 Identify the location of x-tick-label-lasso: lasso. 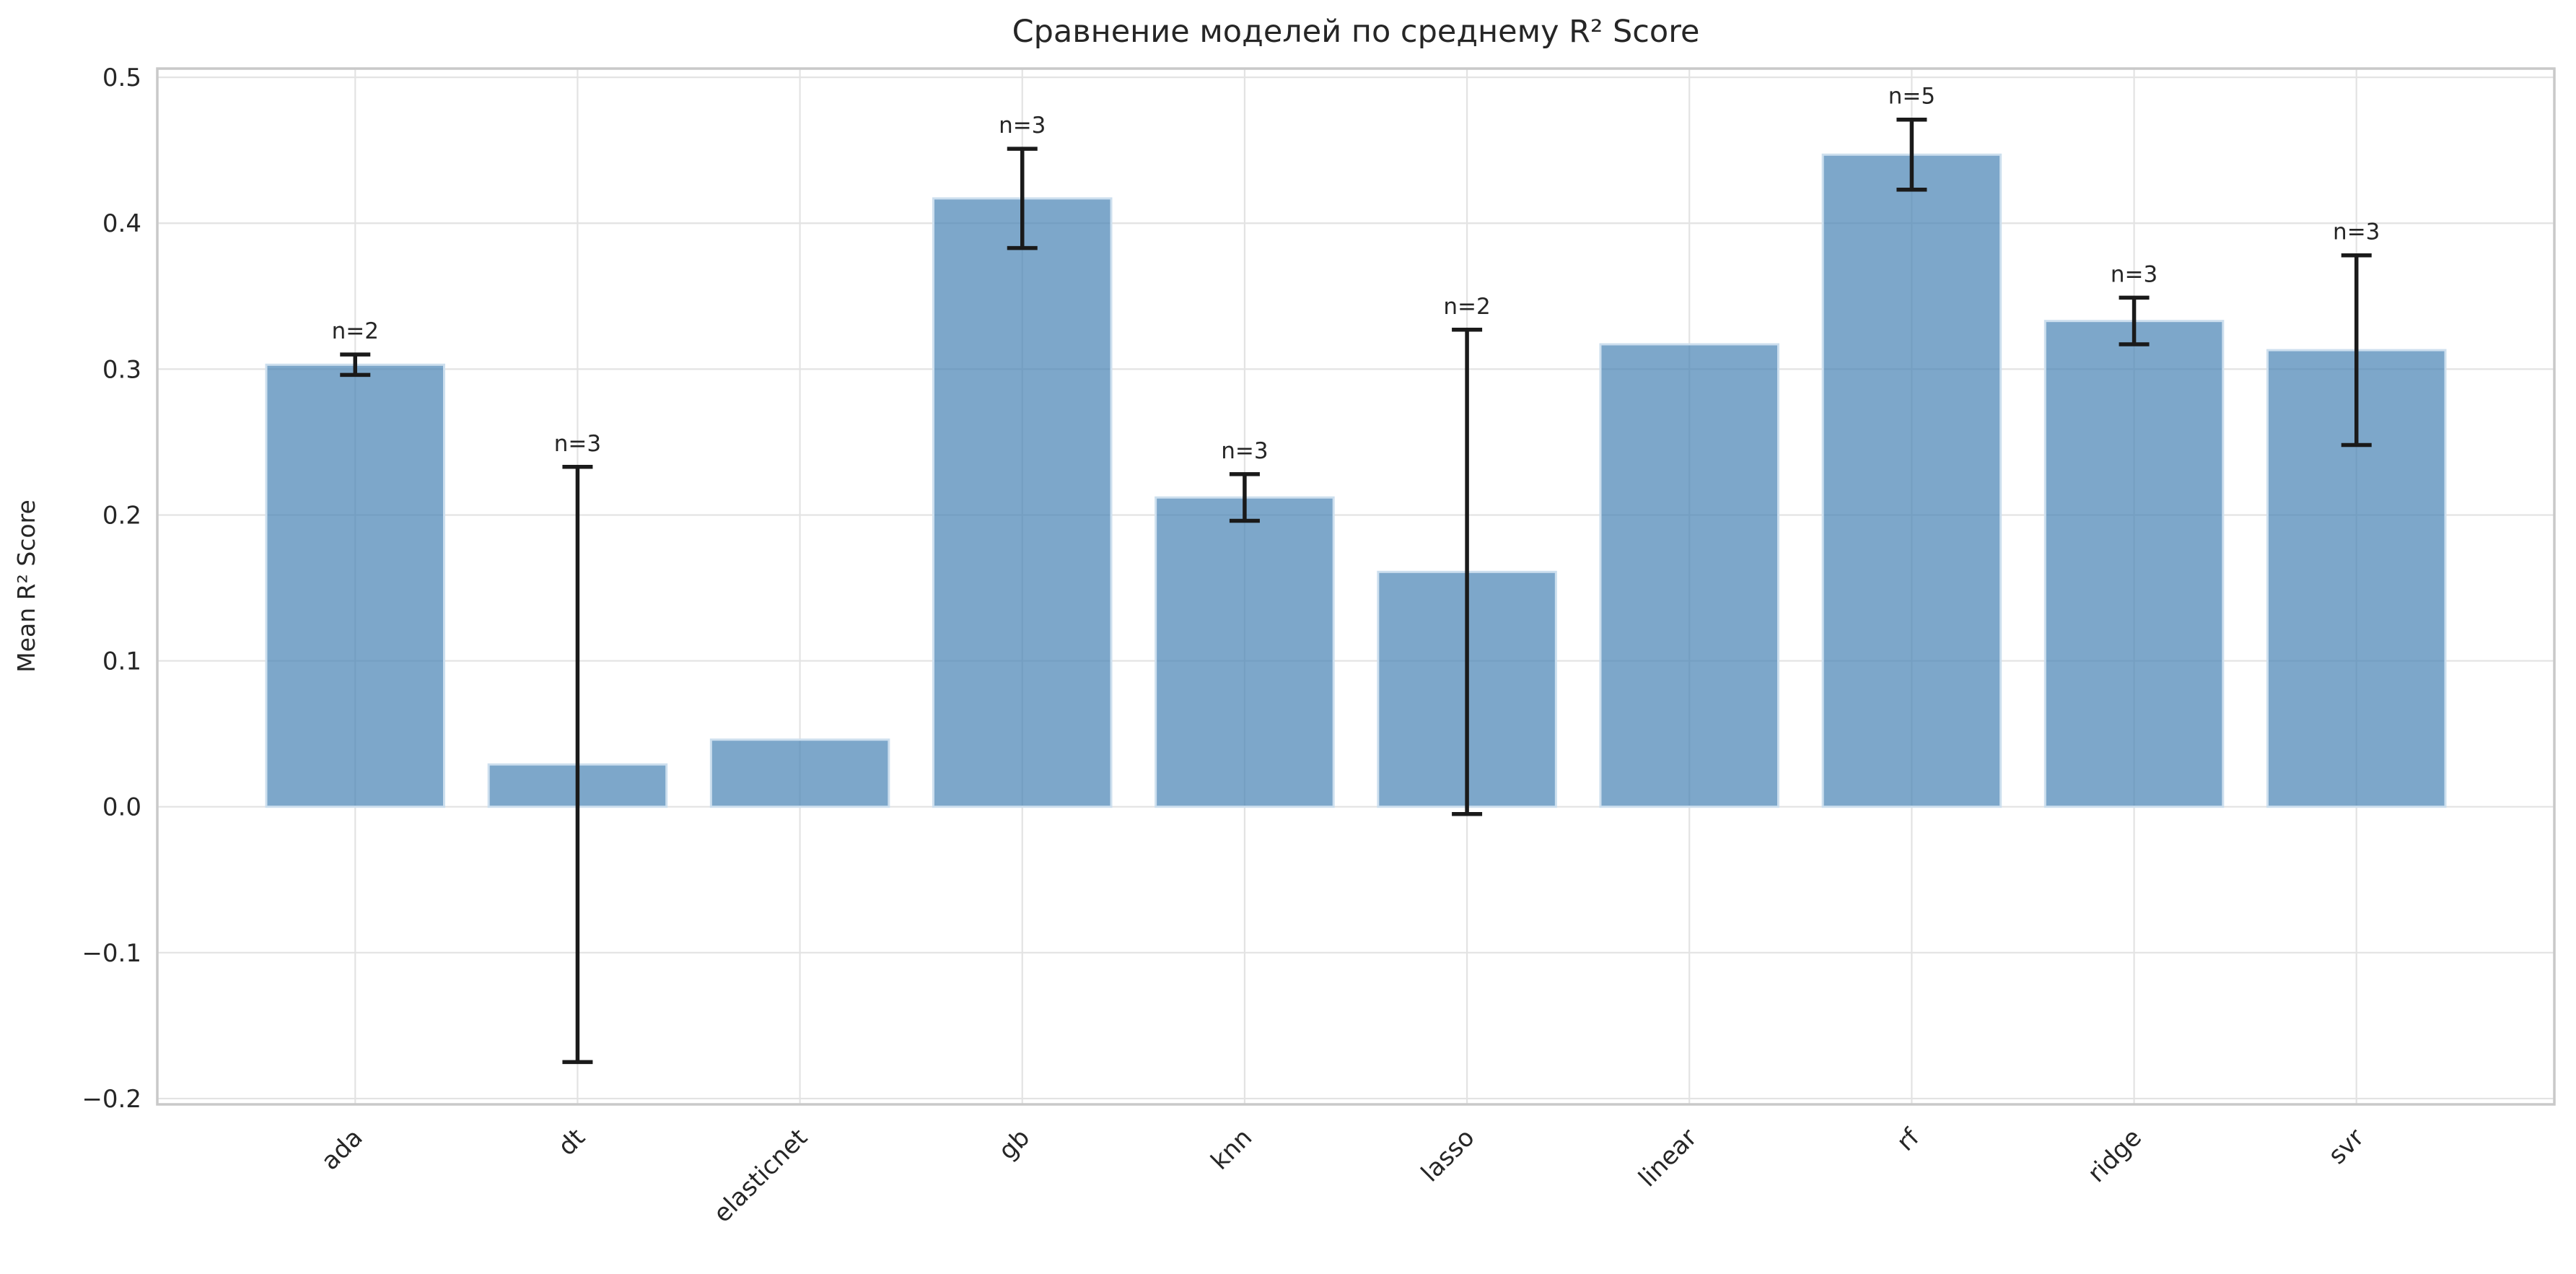
(1448, 1155).